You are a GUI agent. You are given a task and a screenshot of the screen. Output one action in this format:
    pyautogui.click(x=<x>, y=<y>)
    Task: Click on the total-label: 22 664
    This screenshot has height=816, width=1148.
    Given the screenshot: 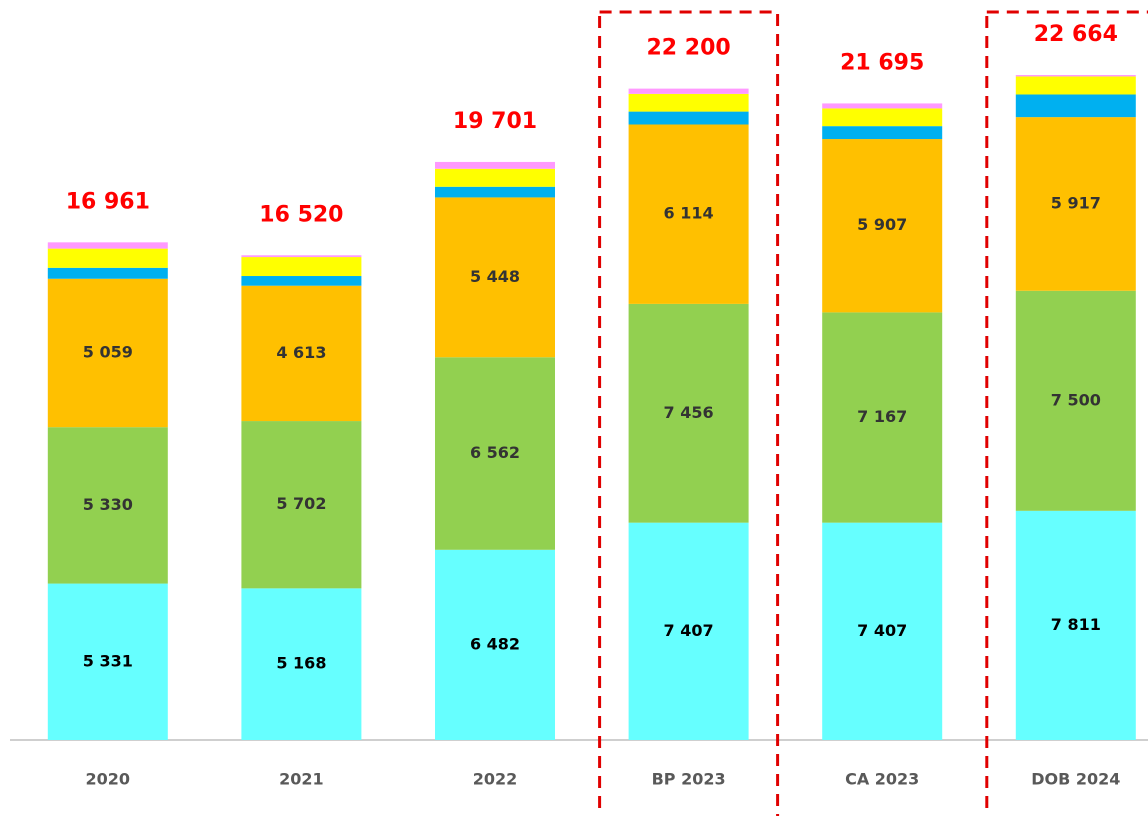 What is the action you would take?
    pyautogui.click(x=1076, y=34)
    